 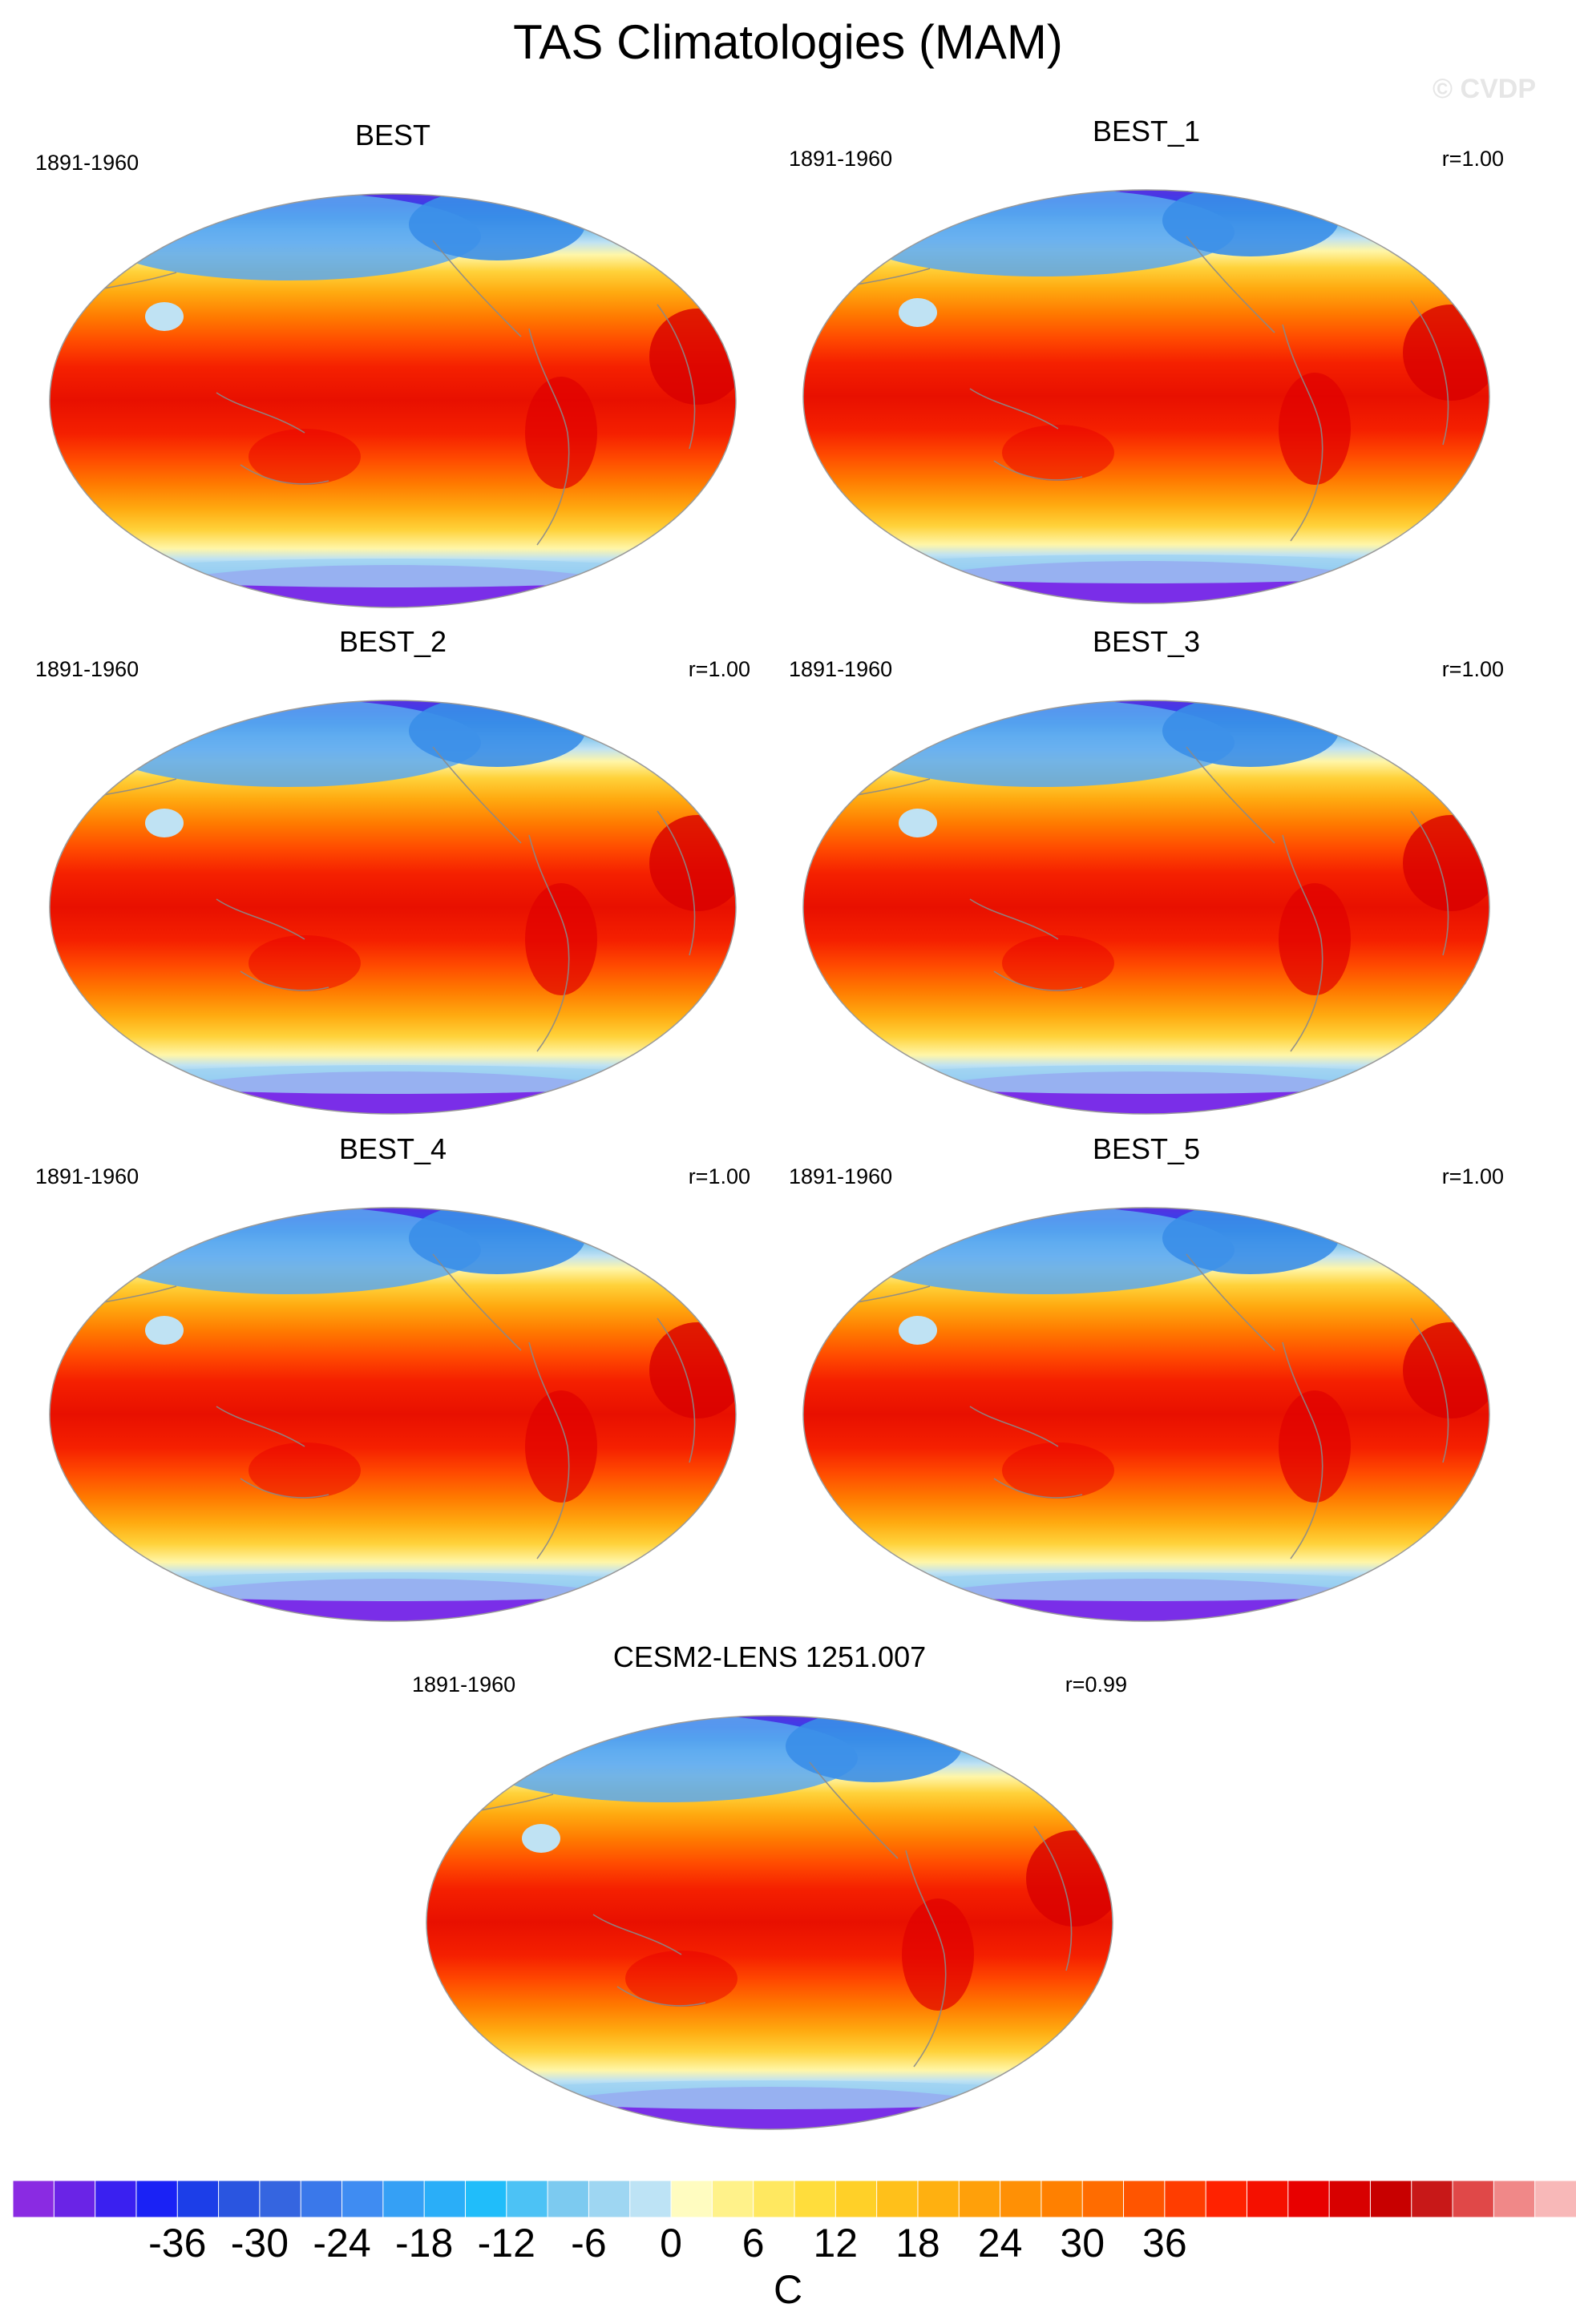 I want to click on panel-correlation: r=0.99, so click(x=1096, y=1684).